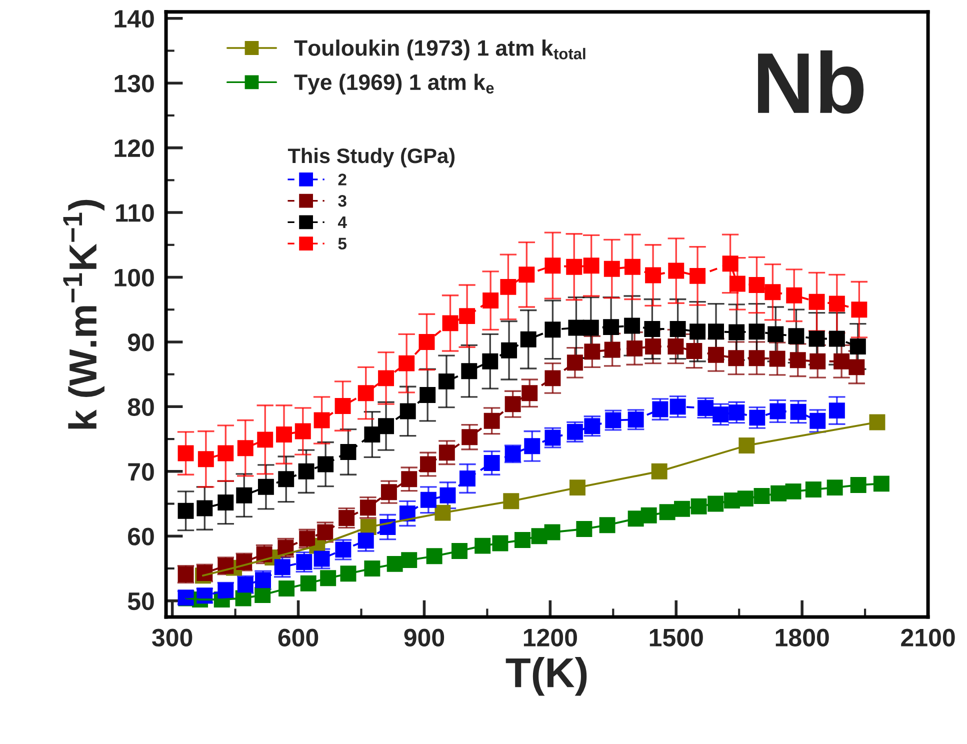 This screenshot has width=967, height=744. I want to click on legend-label: 2, so click(342, 180).